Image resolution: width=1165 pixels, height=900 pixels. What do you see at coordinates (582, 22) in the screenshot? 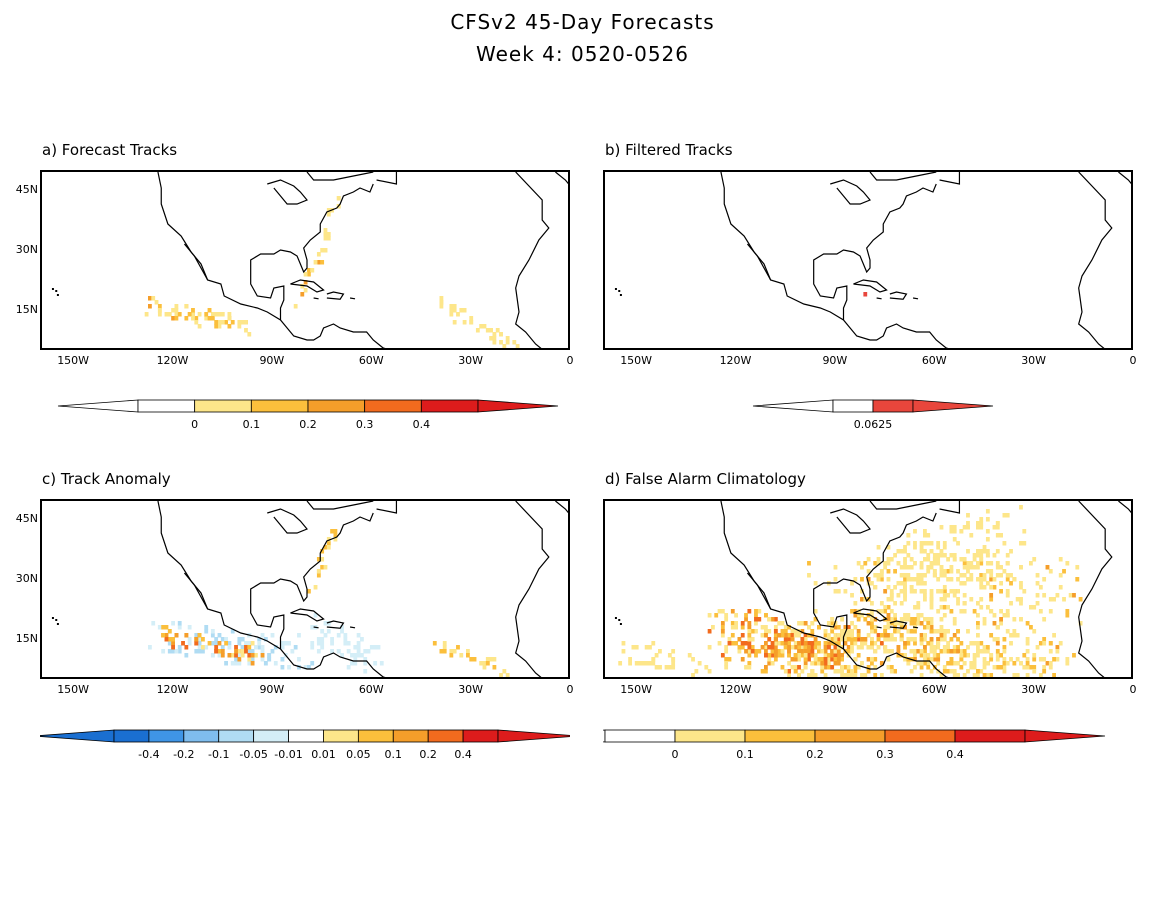
I see `figure-title: CFSv2 45-Day Forecasts` at bounding box center [582, 22].